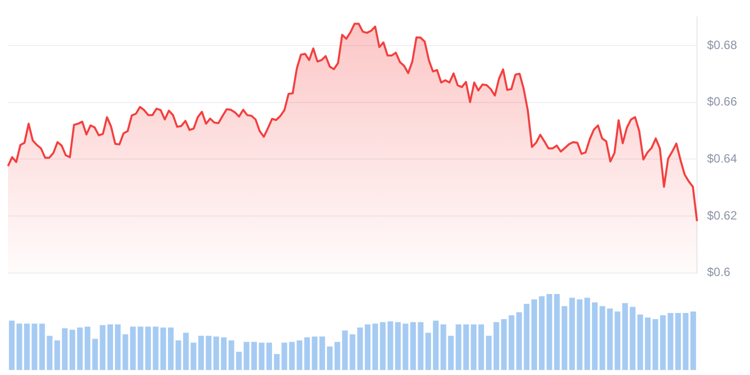  What do you see at coordinates (722, 215) in the screenshot?
I see `y-tick-label: $0.62` at bounding box center [722, 215].